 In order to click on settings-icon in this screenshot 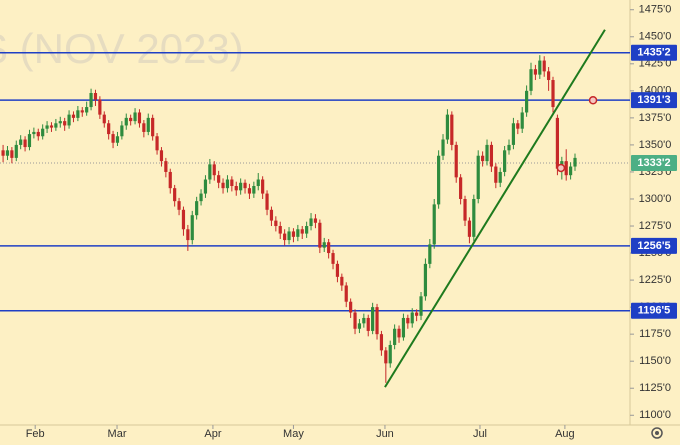, I will do `click(657, 433)`.